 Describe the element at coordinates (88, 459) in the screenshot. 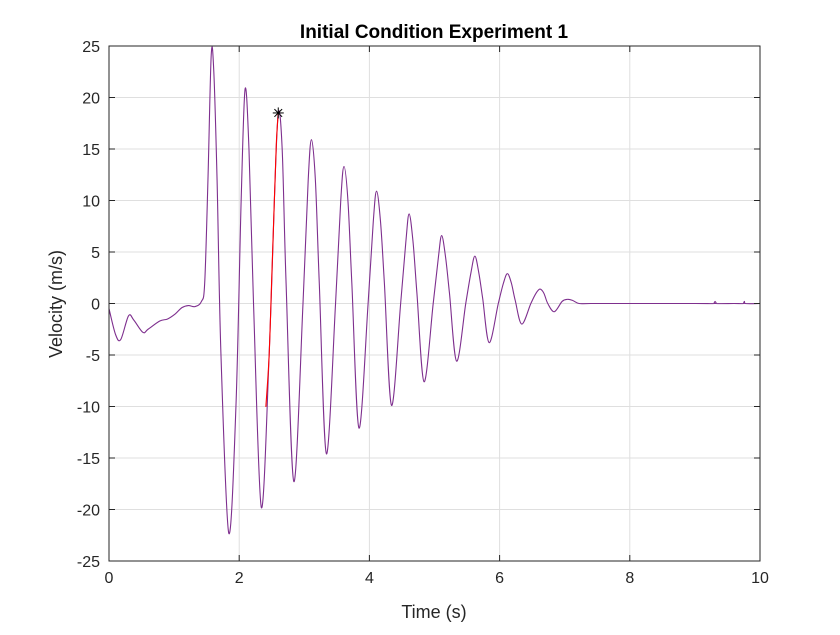

I see `y-tick-label: -15` at that location.